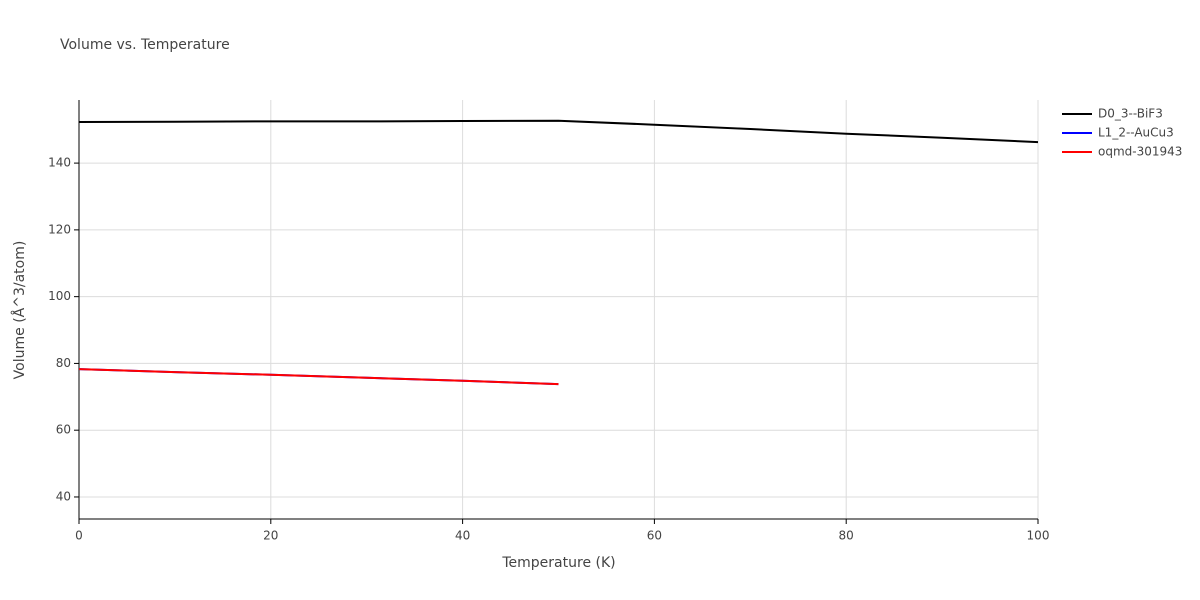 The image size is (1200, 600). Describe the element at coordinates (19, 310) in the screenshot. I see `y-axis-label: Volume (Å^3/atom)` at that location.